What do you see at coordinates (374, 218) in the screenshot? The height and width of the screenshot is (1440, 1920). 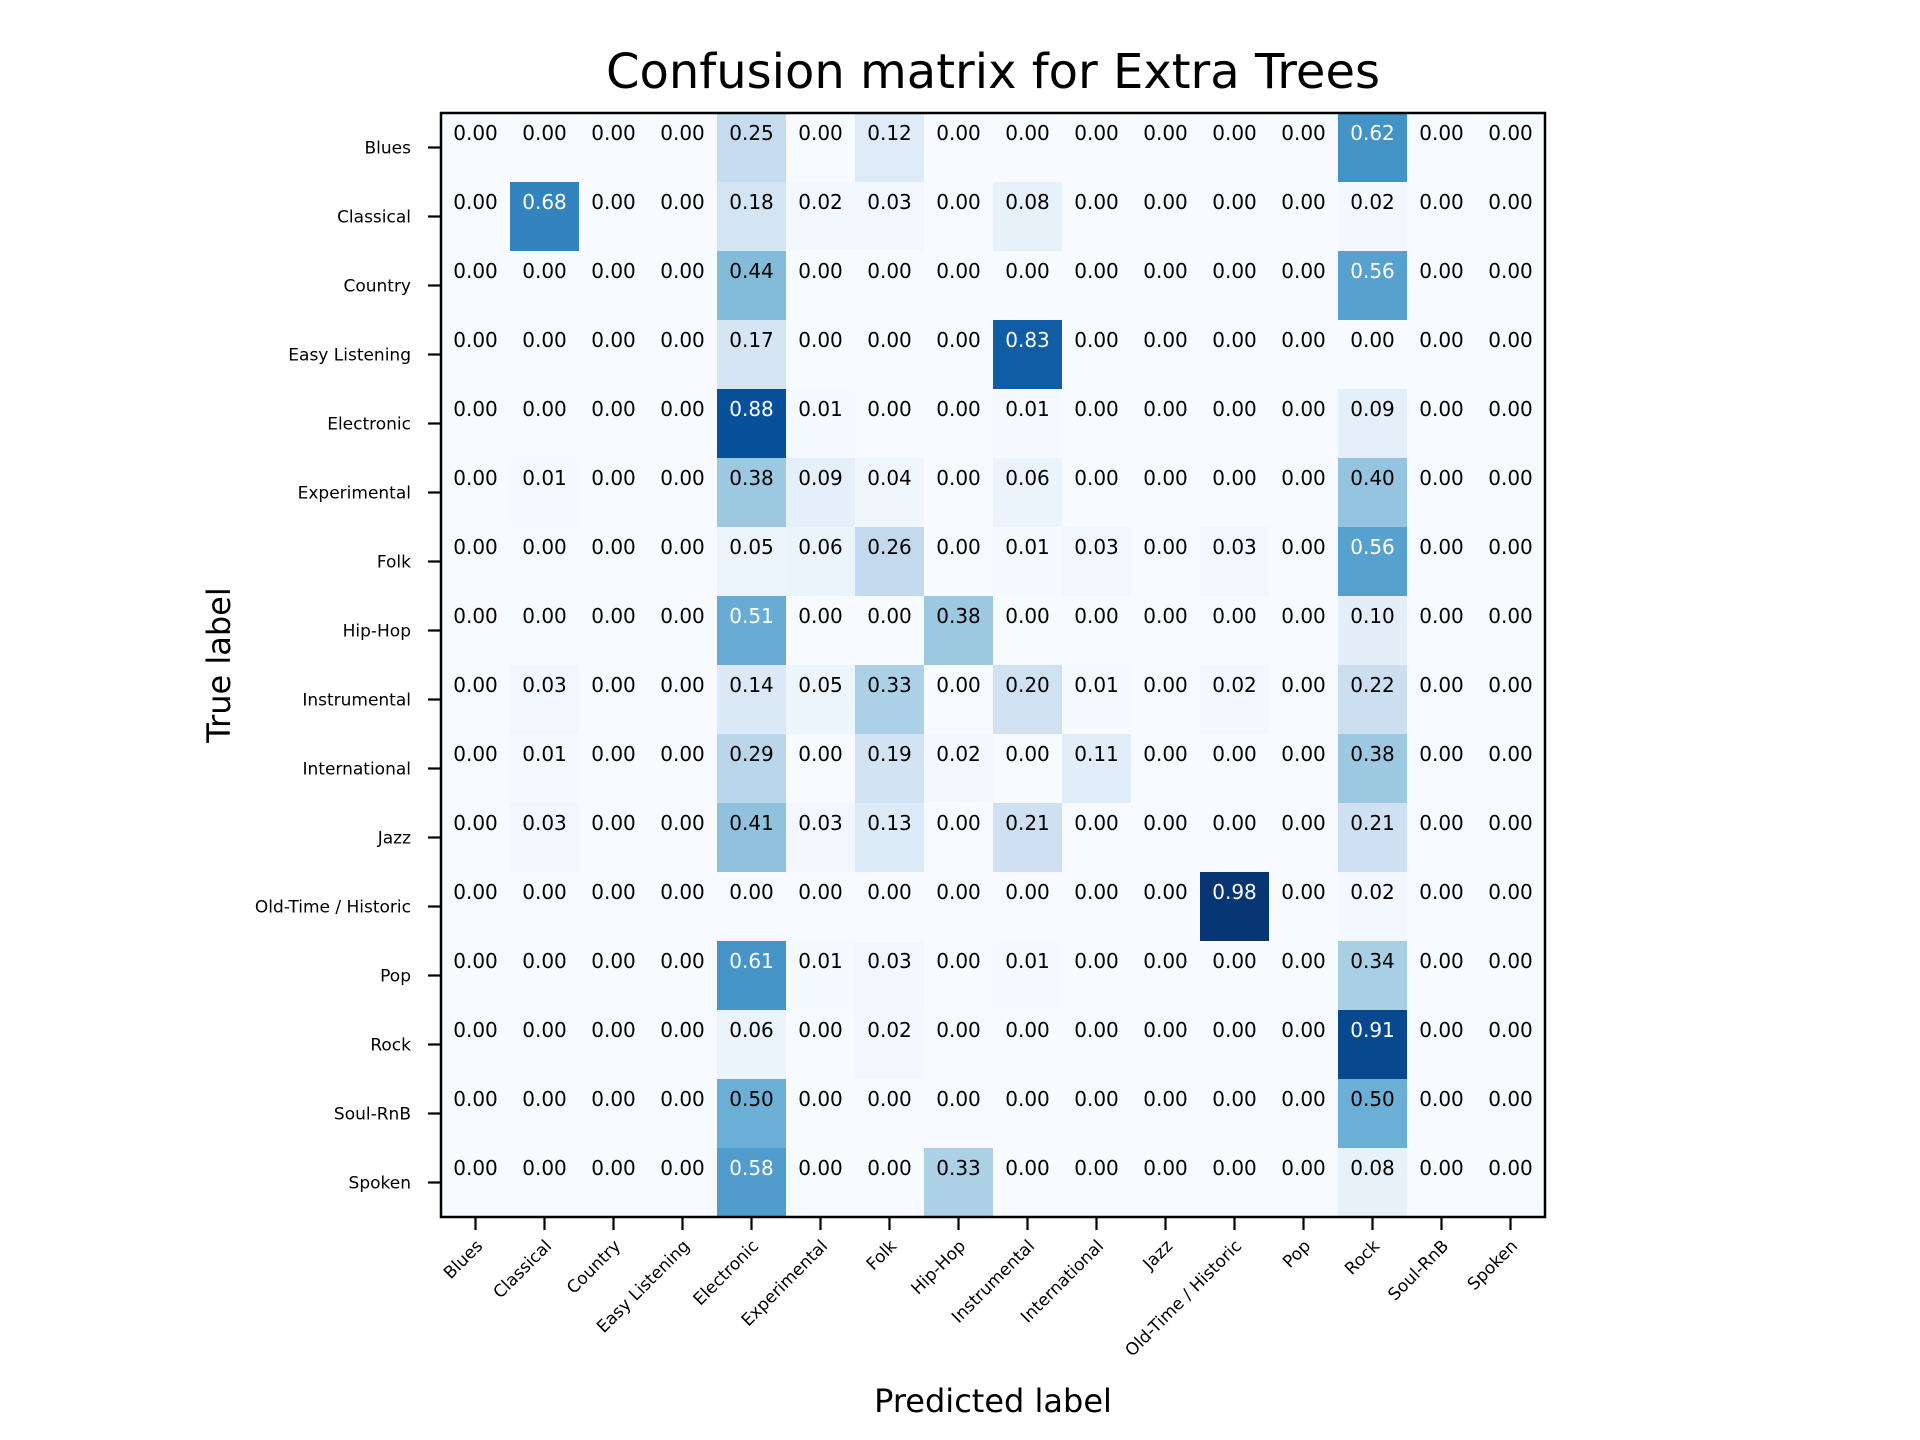 I see `y-tick-label: Classical` at bounding box center [374, 218].